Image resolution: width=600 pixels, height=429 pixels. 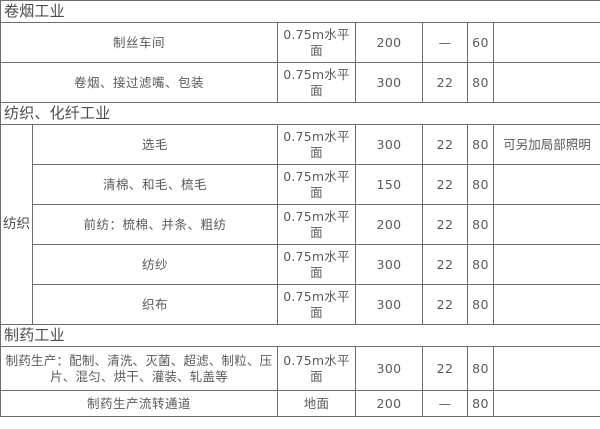 I want to click on ra-value: 60, so click(x=480, y=42).